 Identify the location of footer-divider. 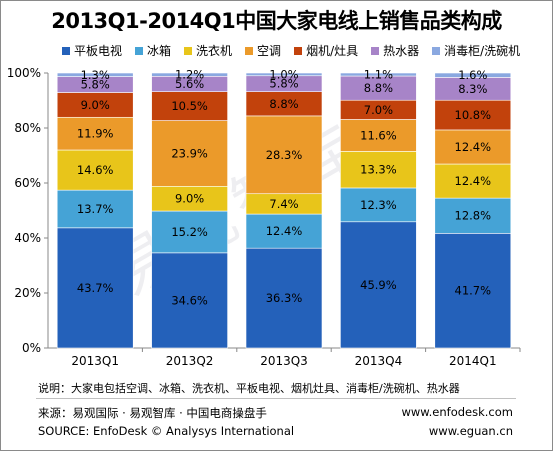
(276, 398).